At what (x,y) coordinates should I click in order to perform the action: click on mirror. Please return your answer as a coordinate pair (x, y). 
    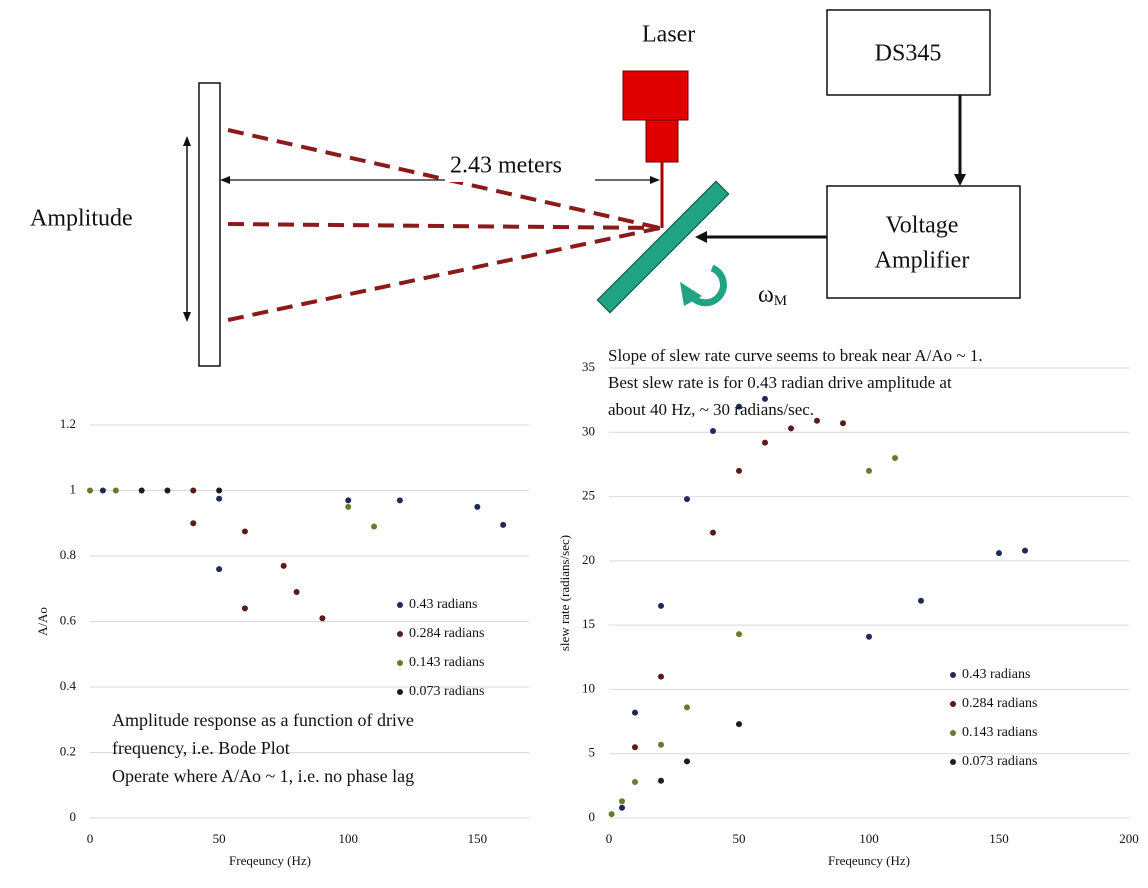
    Looking at the image, I should click on (663, 247).